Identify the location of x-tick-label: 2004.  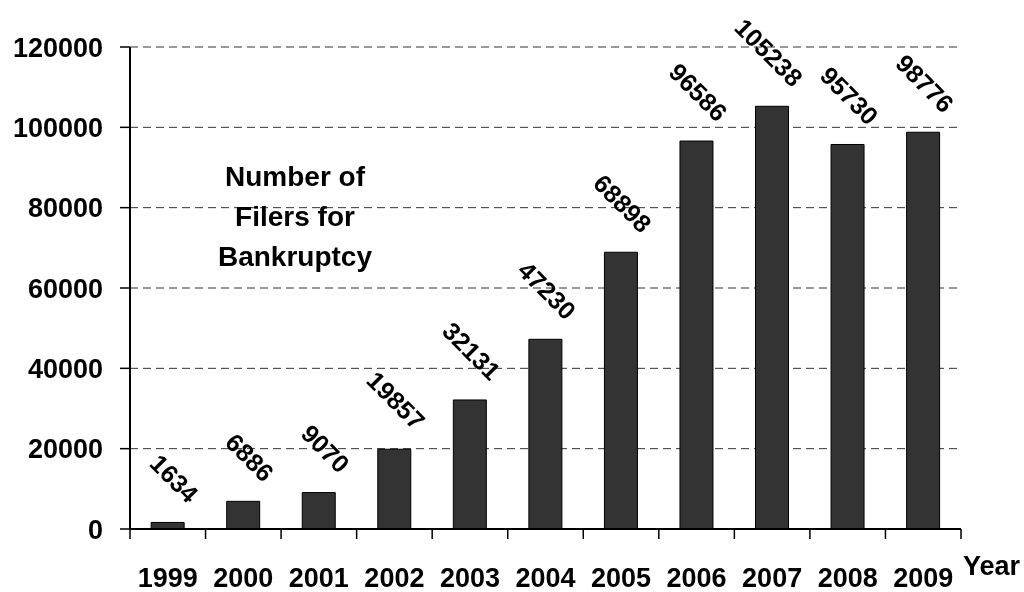
(545, 577).